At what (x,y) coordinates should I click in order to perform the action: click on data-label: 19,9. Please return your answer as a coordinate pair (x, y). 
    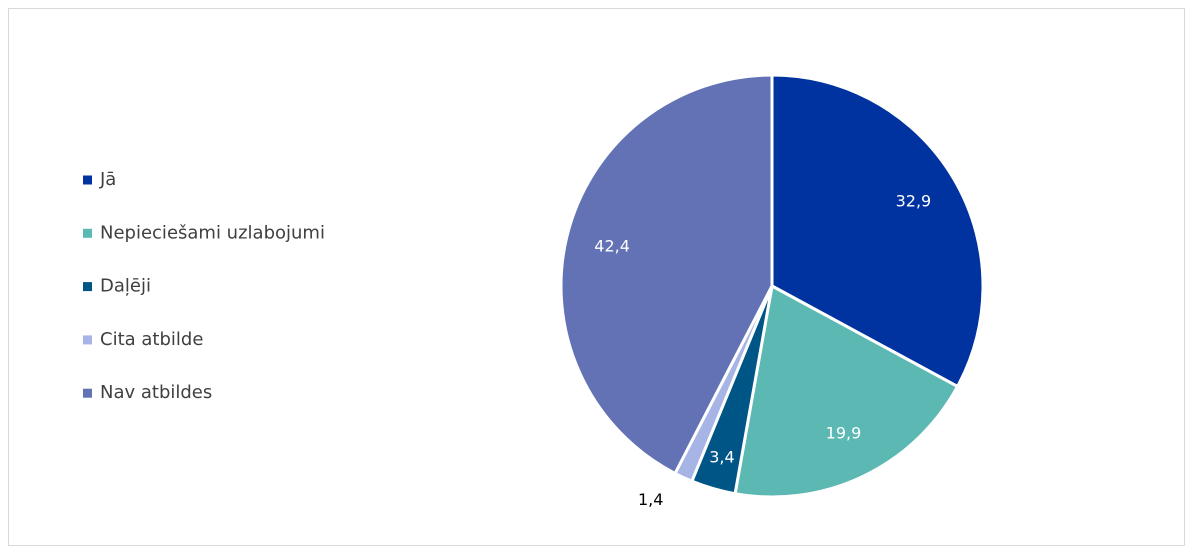
    Looking at the image, I should click on (844, 433).